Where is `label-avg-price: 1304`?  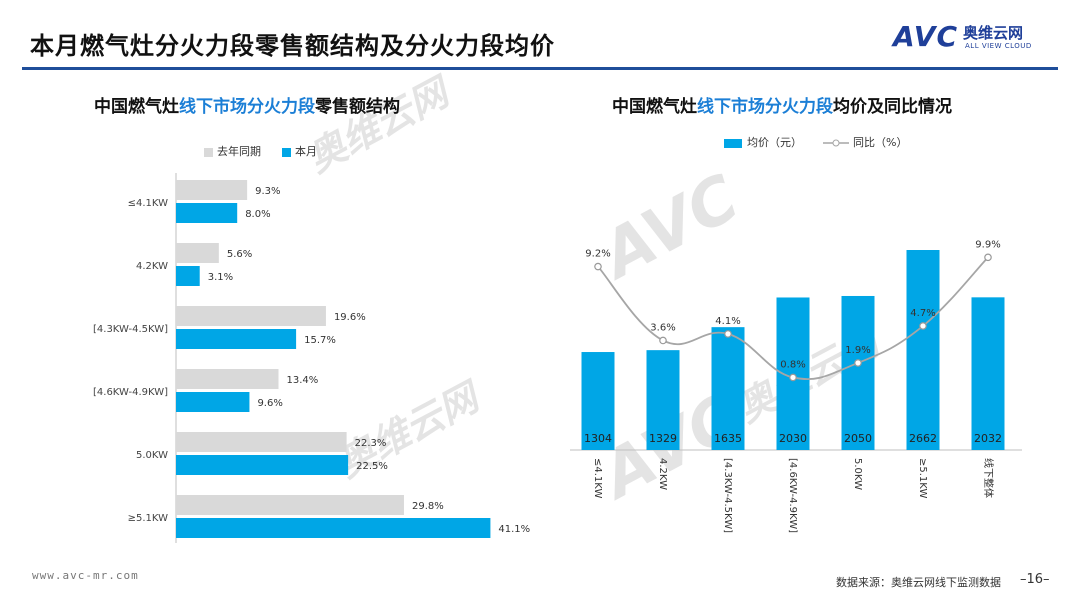
label-avg-price: 1304 is located at coordinates (598, 438).